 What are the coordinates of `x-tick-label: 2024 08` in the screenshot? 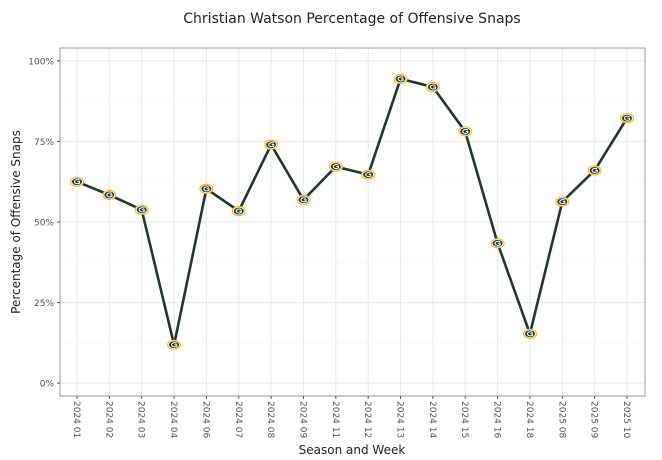 It's located at (270, 419).